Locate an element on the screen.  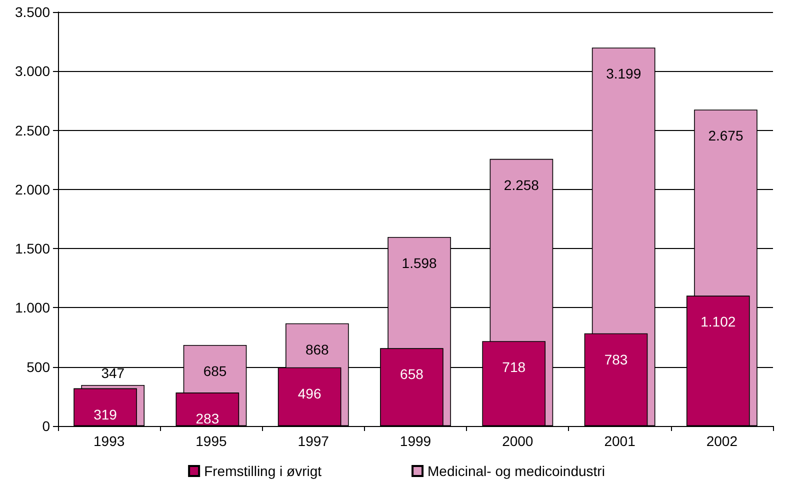
data-label: 2.258 is located at coordinates (522, 184).